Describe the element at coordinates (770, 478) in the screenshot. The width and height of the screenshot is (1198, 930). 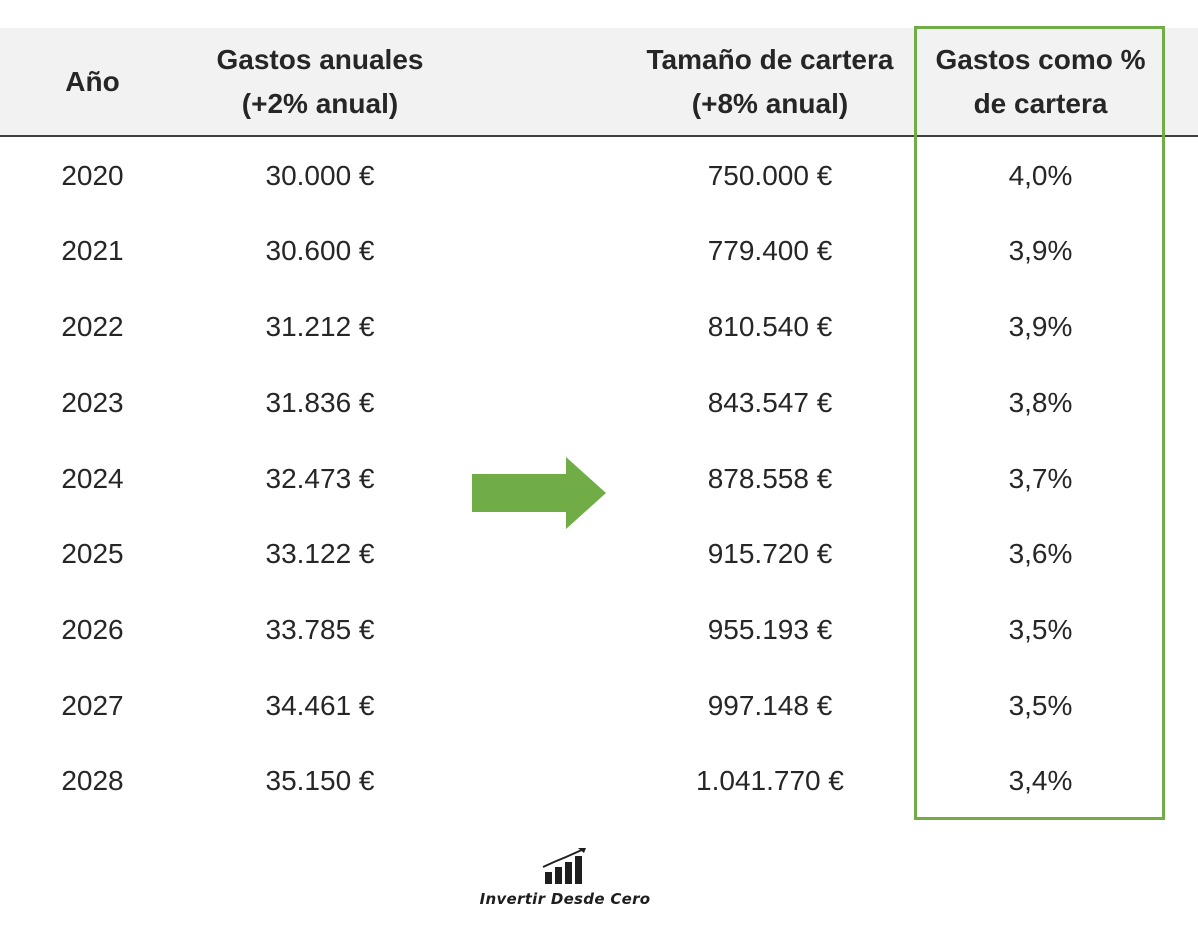
I see `cell-portfolio-size: 878.558 €` at that location.